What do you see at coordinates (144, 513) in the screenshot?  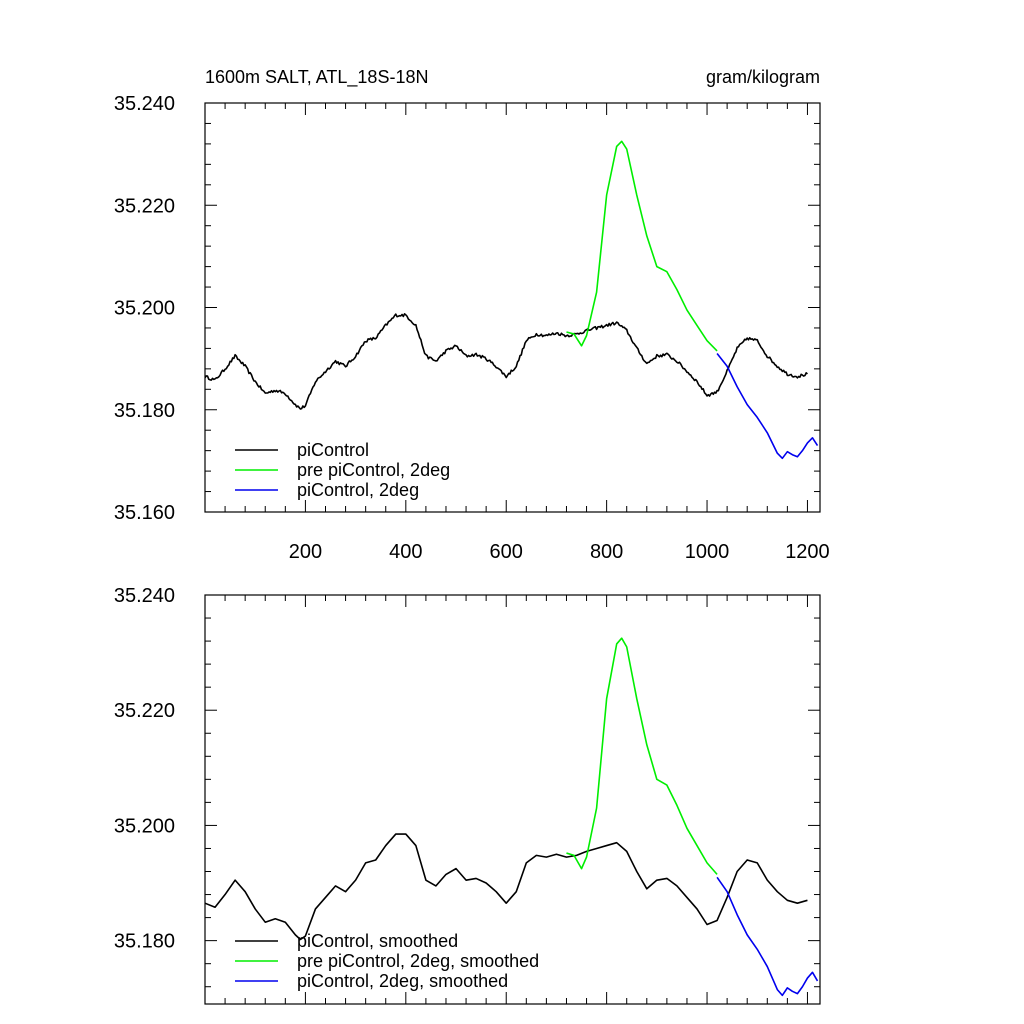 I see `y-tick-label: 35.160` at bounding box center [144, 513].